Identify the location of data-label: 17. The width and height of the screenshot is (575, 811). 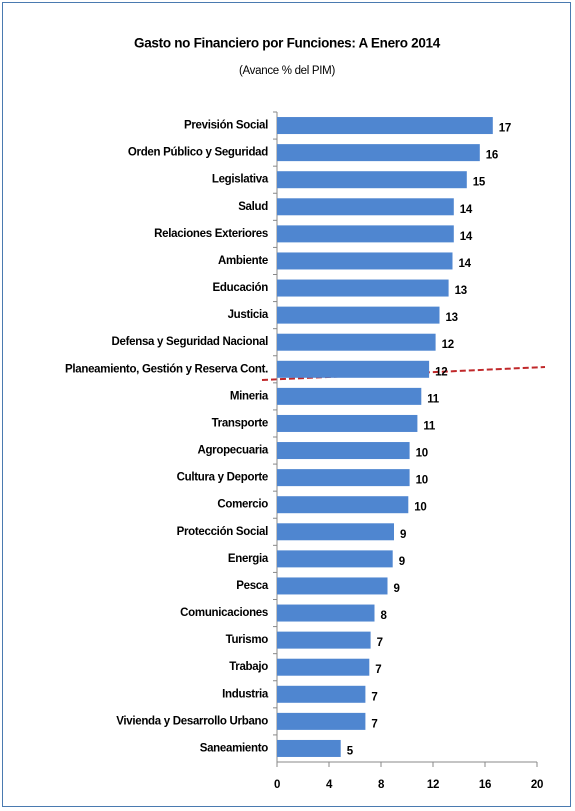
(505, 129).